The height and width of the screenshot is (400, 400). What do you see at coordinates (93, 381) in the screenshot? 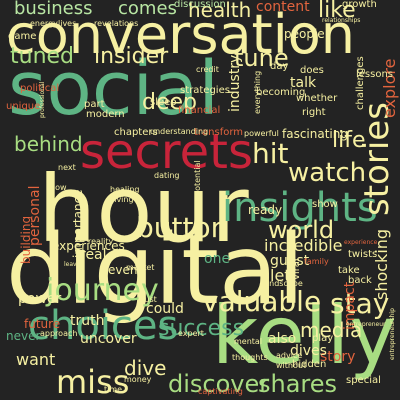
I see `word-miss: miss` at bounding box center [93, 381].